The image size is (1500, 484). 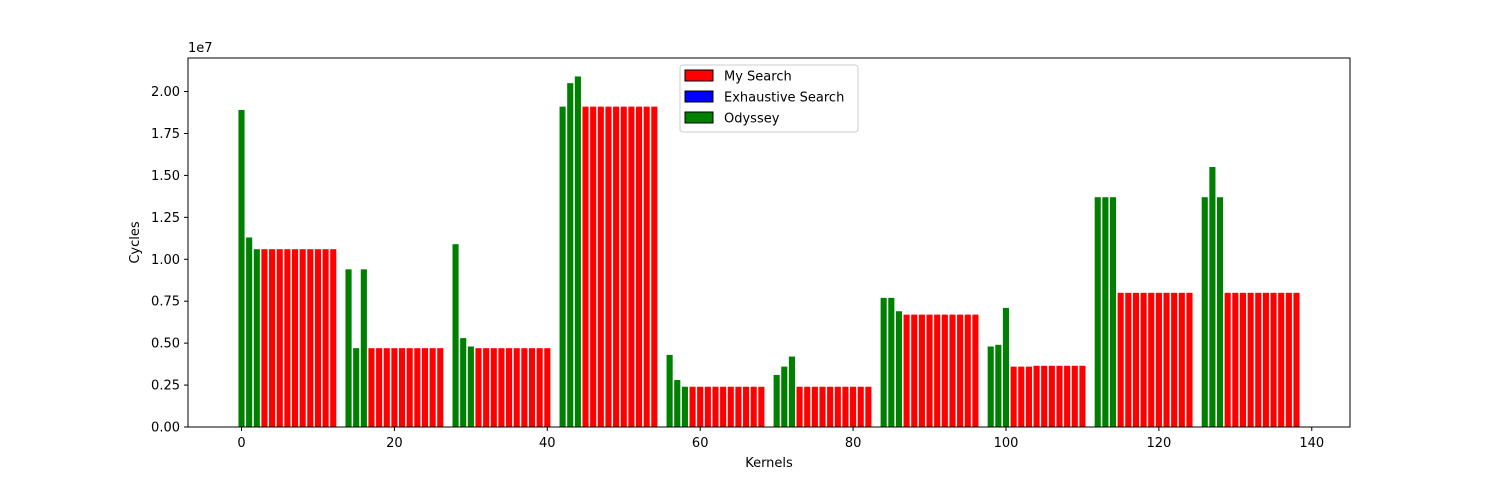 What do you see at coordinates (165, 386) in the screenshot?
I see `y-tick-label: 0.25` at bounding box center [165, 386].